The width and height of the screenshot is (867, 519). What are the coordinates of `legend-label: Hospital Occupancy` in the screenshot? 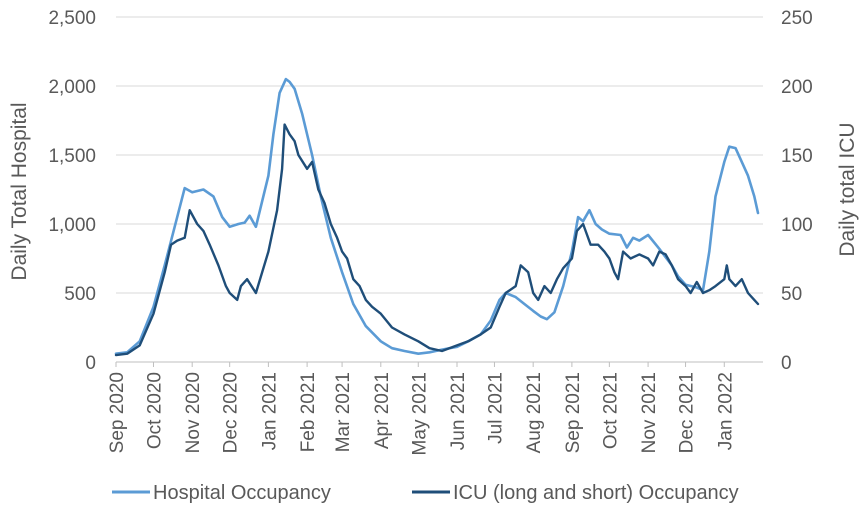 It's located at (242, 493).